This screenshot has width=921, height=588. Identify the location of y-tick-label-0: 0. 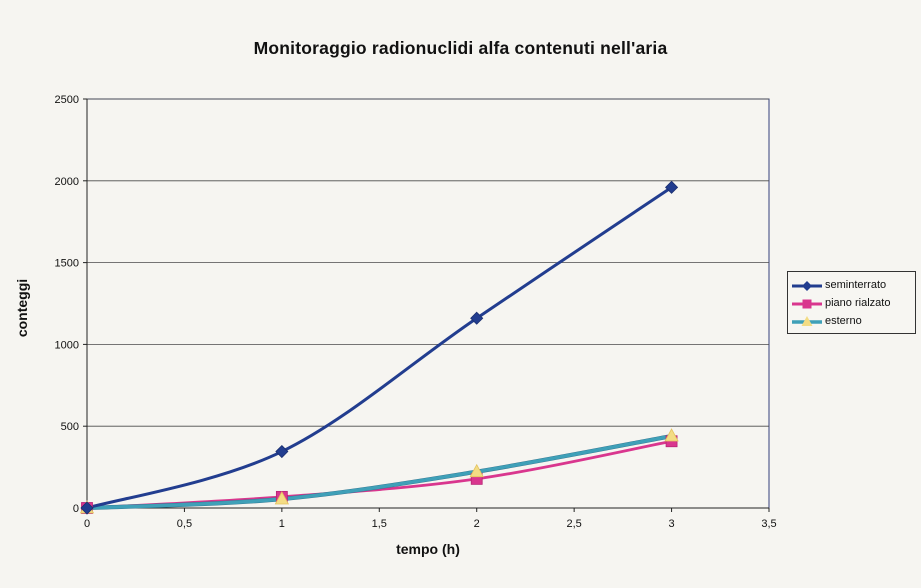
(76, 509).